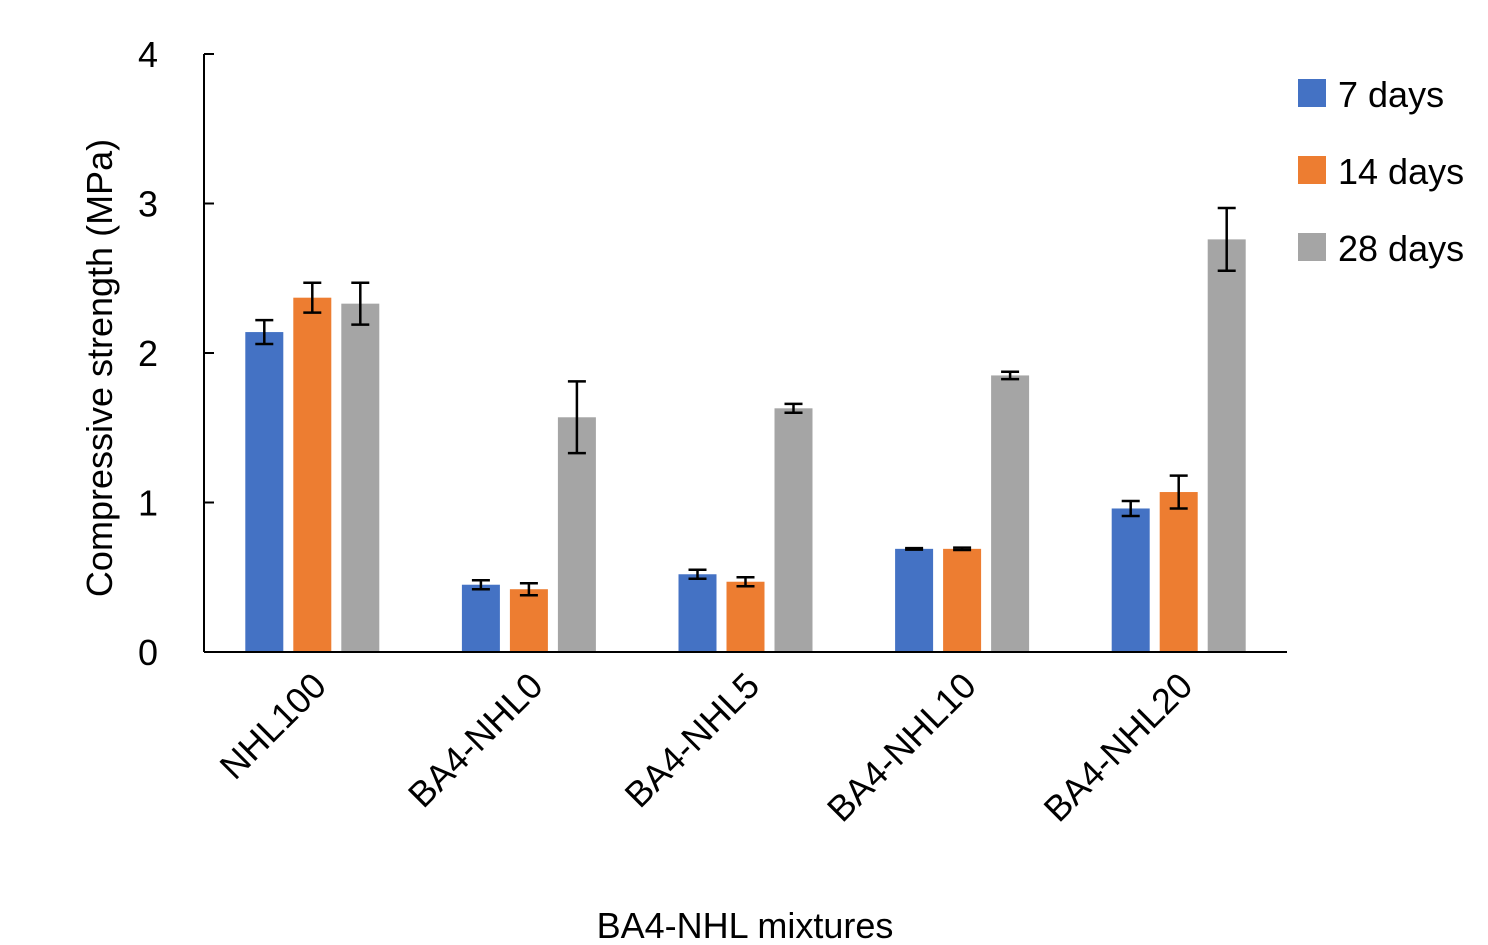  I want to click on x-tick-label: NHL100, so click(273, 726).